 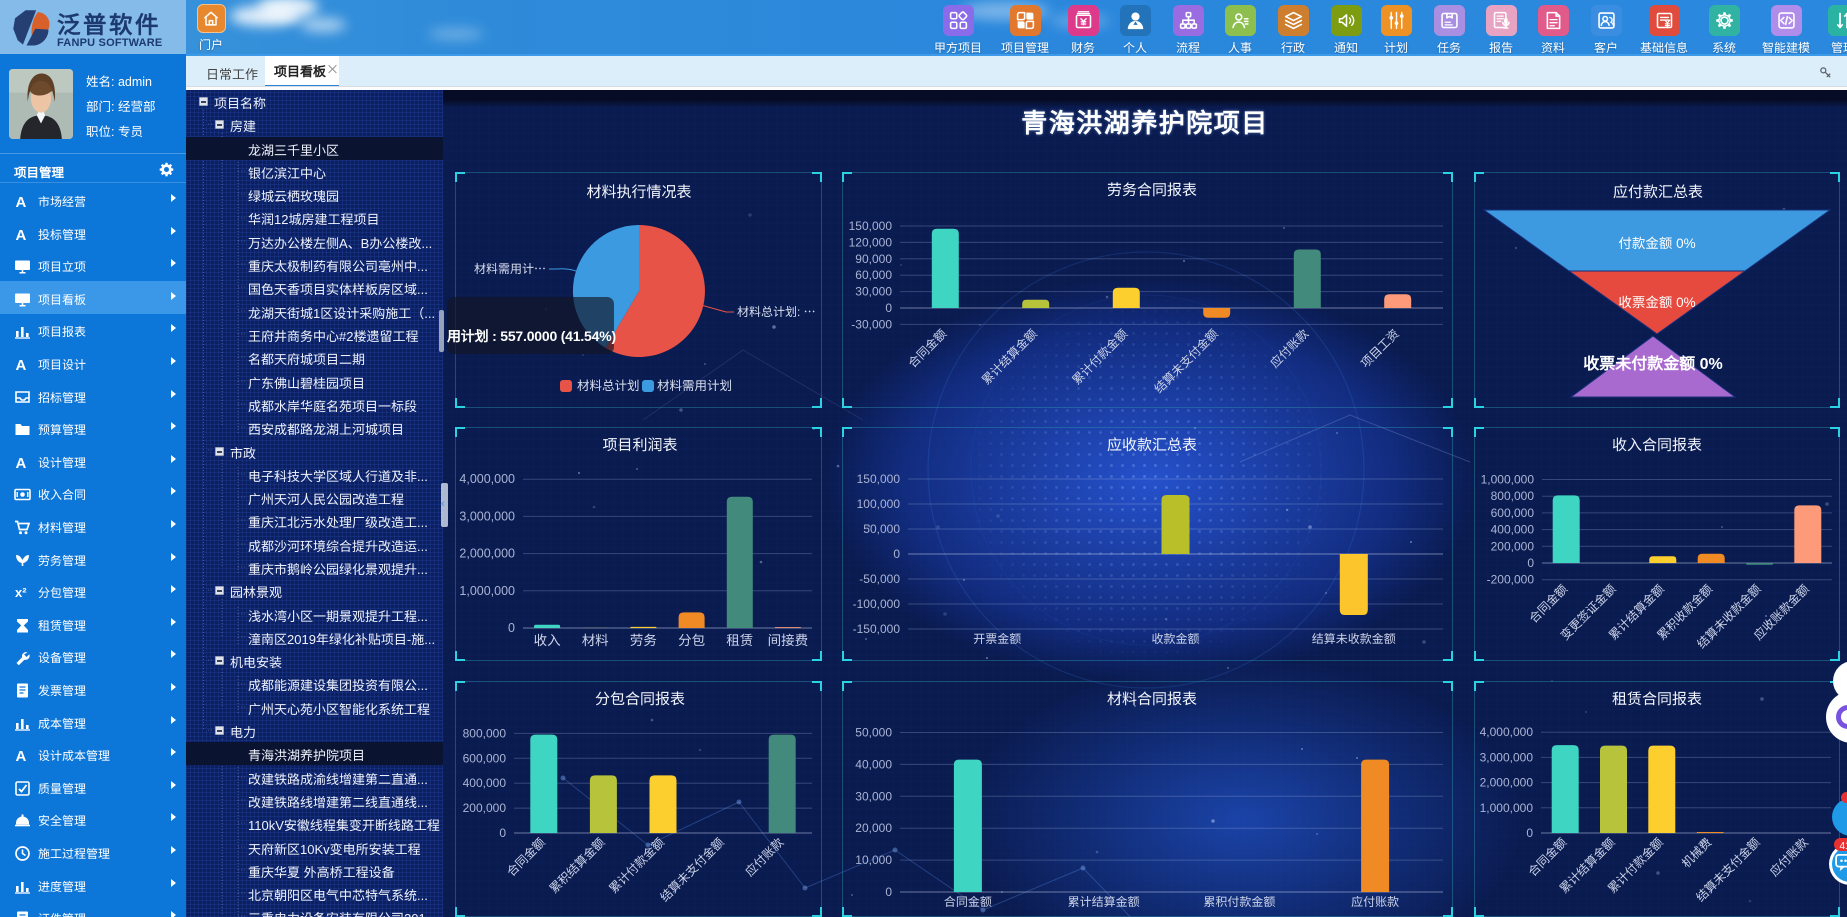 What do you see at coordinates (1239, 901) in the screenshot?
I see `svg-text: 累积付款金额` at bounding box center [1239, 901].